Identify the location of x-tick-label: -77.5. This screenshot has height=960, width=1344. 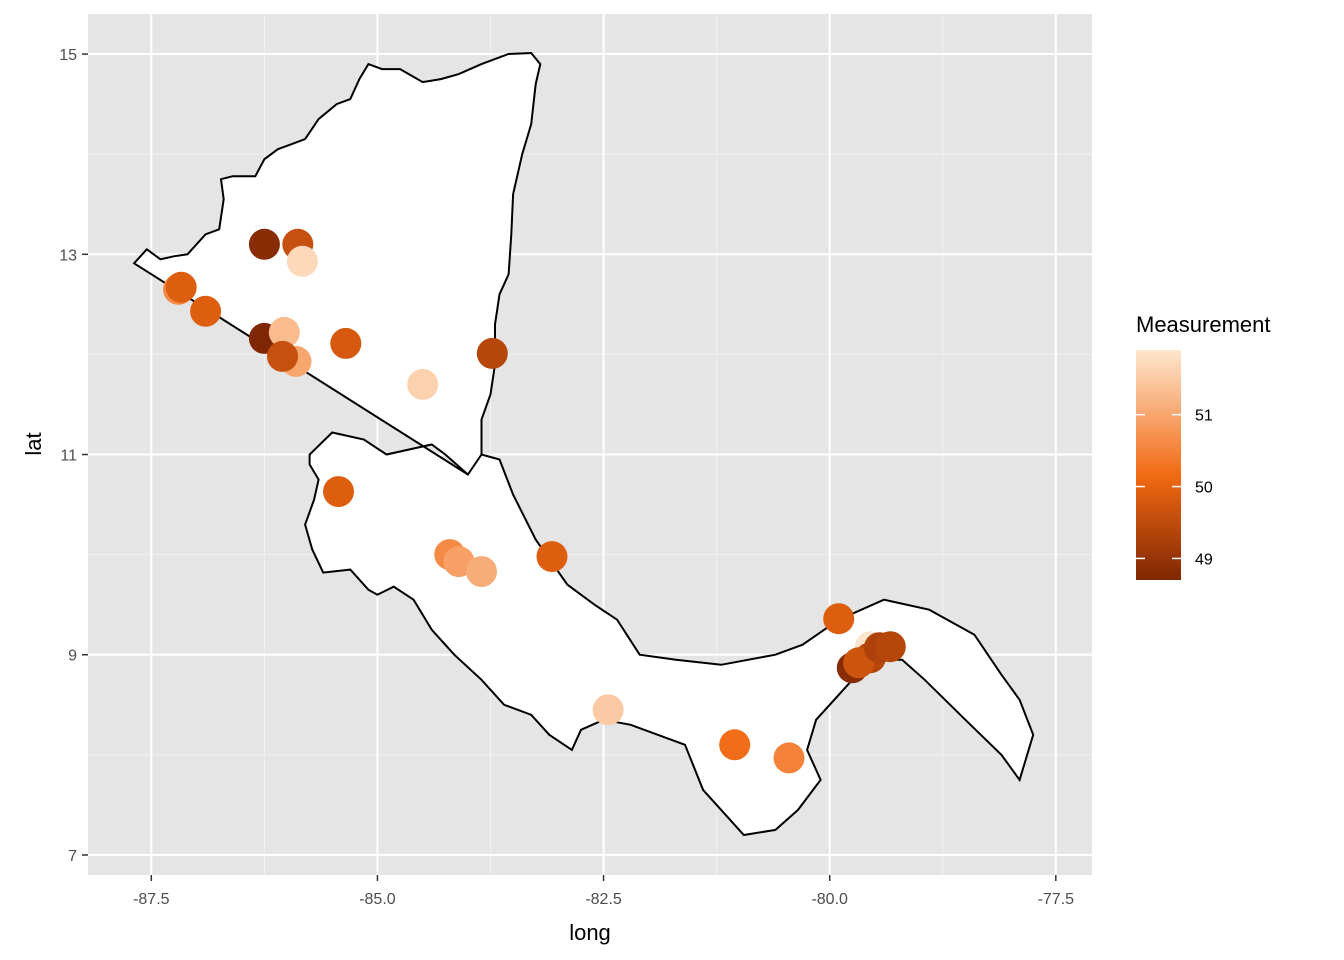
(1056, 899).